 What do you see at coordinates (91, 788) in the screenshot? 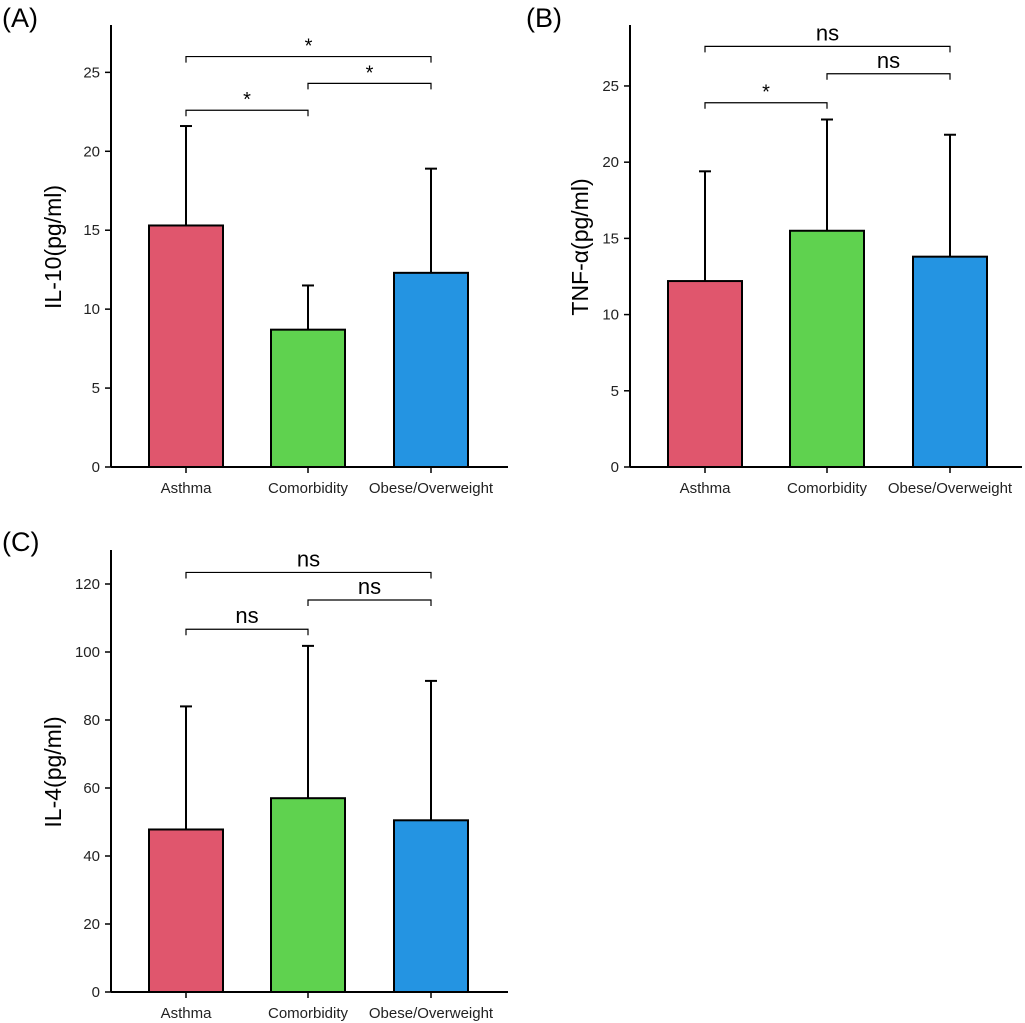
I see `panel-c-y-tick-label: 60` at bounding box center [91, 788].